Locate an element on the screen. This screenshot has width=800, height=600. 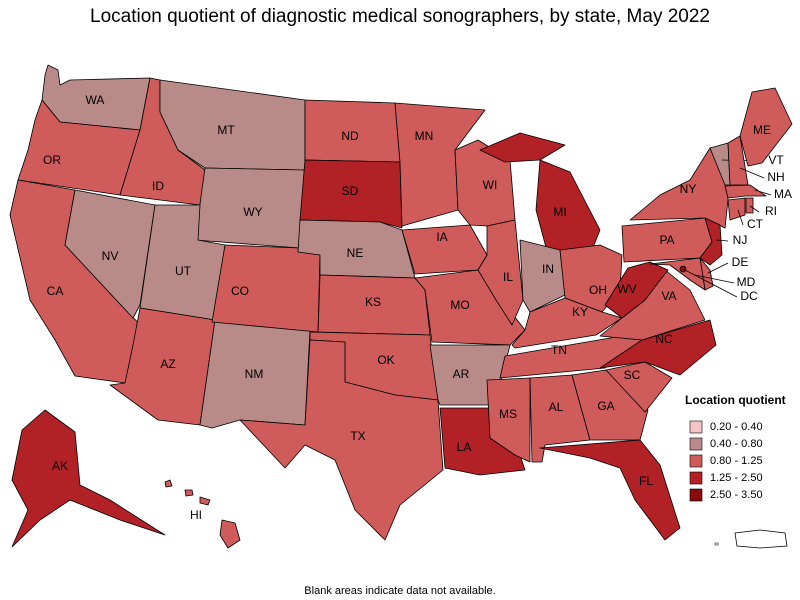
legend-label: 2.50 - 3.50 is located at coordinates (736, 495).